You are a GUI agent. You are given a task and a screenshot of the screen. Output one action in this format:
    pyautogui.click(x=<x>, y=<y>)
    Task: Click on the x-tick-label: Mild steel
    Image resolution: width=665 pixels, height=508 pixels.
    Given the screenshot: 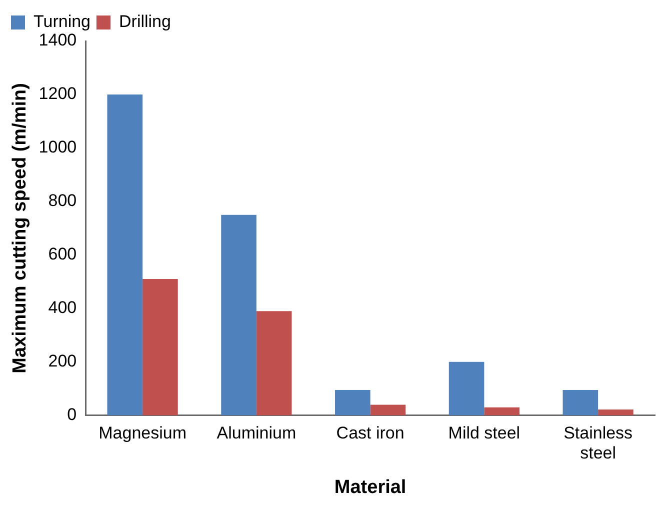 What is the action you would take?
    pyautogui.click(x=484, y=432)
    